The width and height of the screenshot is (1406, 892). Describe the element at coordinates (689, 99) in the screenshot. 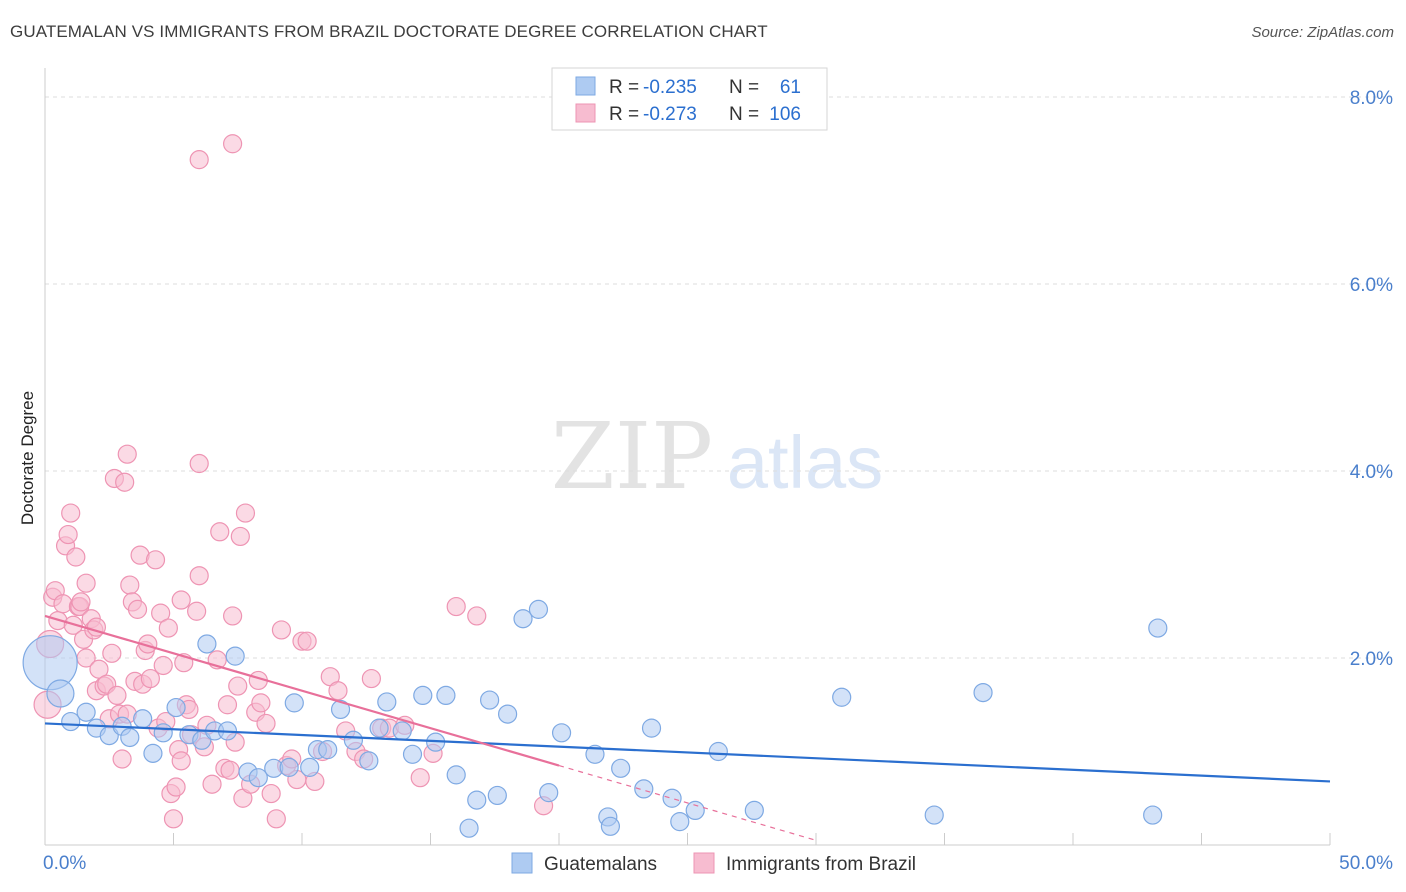

I see `stats-legend-frame` at that location.